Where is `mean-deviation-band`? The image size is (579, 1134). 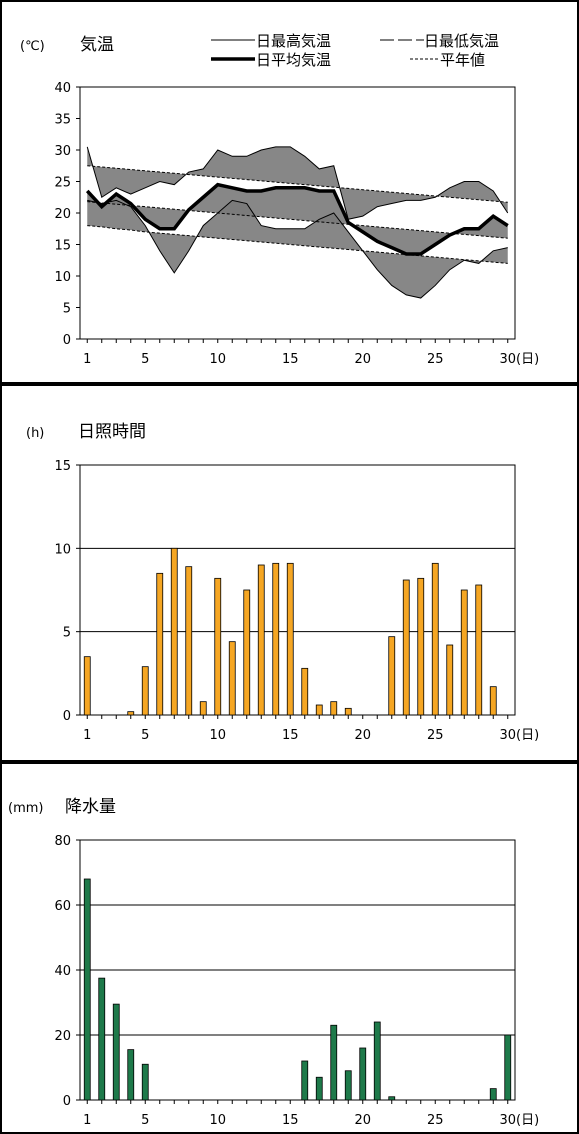
mean-deviation-band is located at coordinates (297, 219).